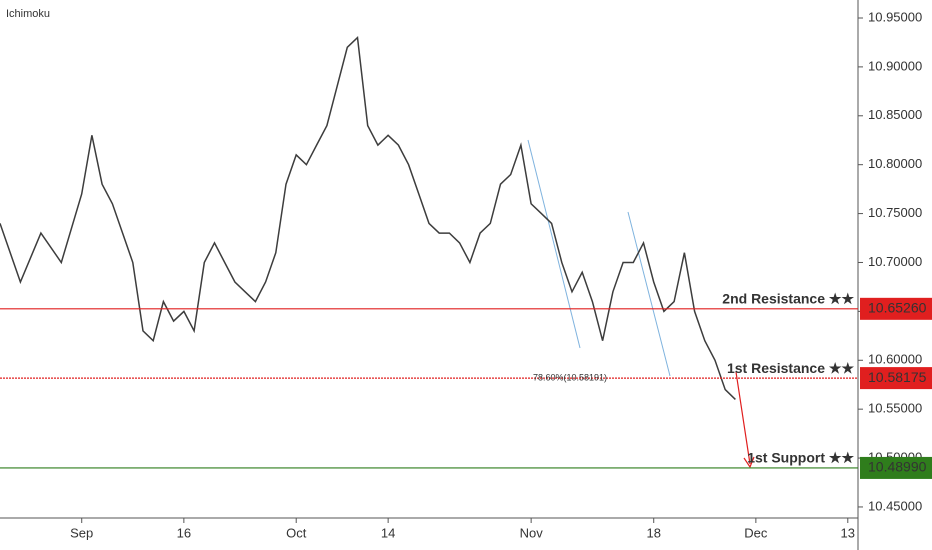 The width and height of the screenshot is (932, 550). I want to click on y-tick-label: 10.70000, so click(895, 261).